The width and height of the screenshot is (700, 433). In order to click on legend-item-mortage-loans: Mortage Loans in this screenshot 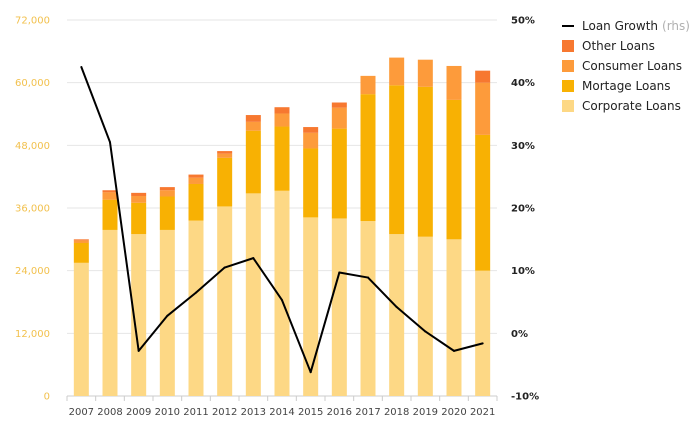, I will do `click(626, 86)`.